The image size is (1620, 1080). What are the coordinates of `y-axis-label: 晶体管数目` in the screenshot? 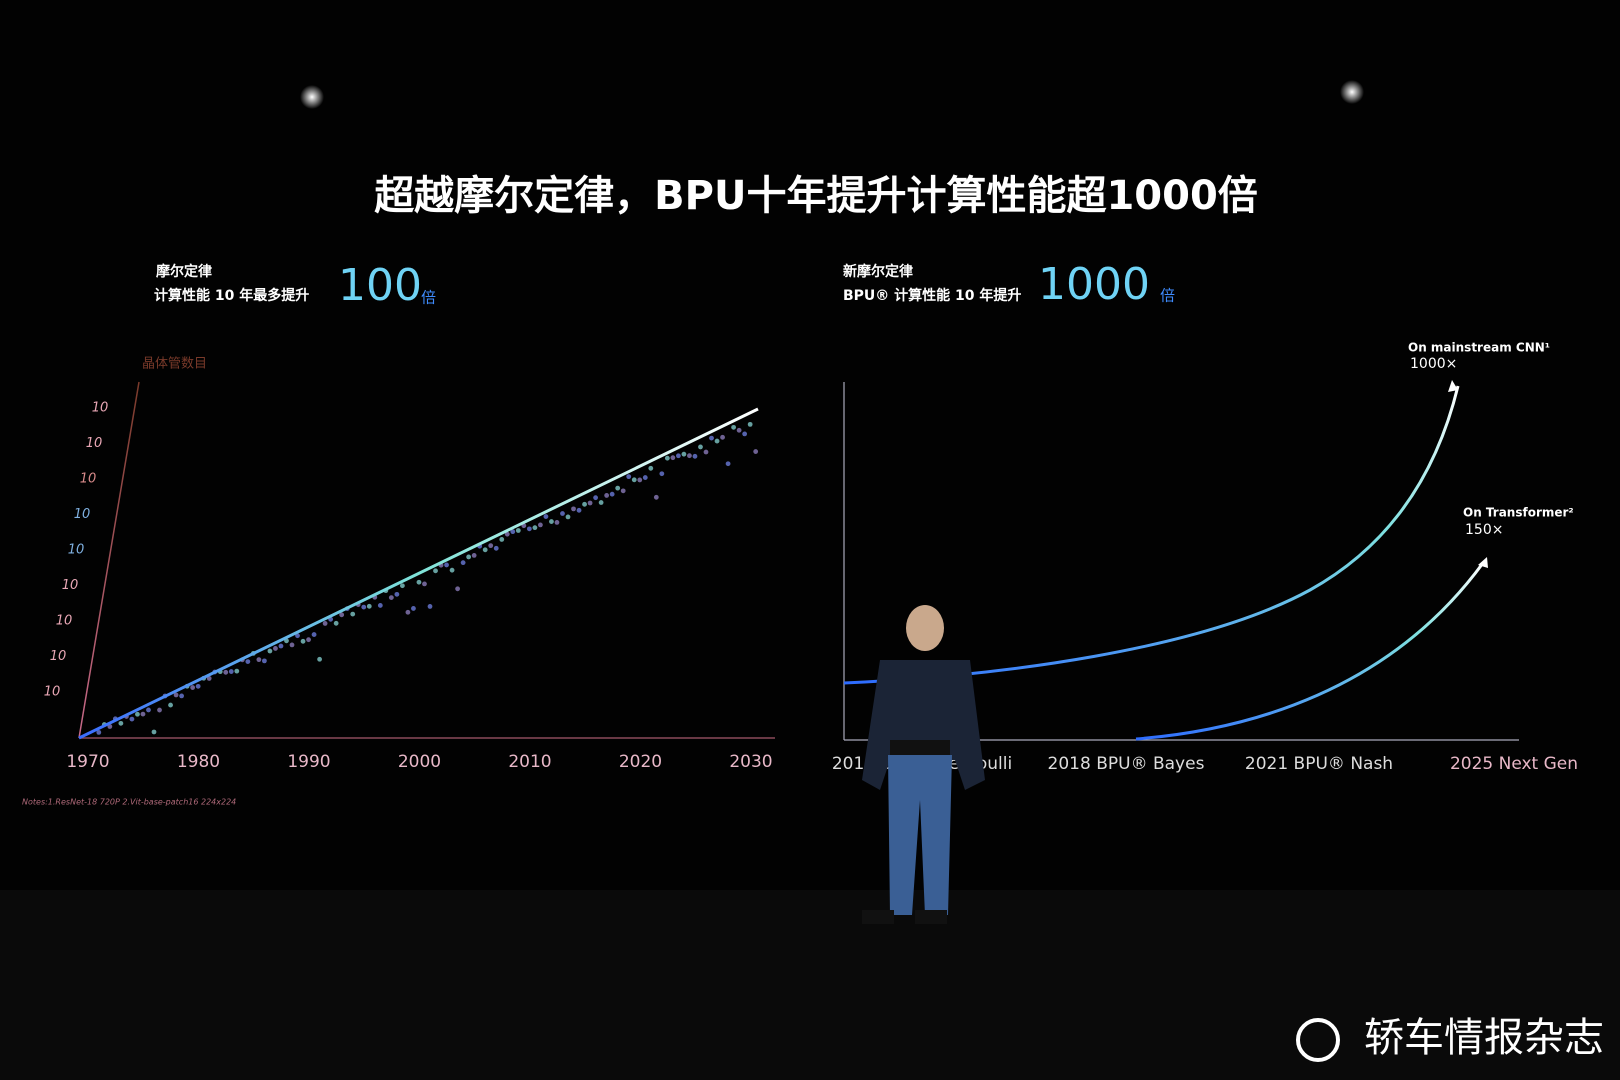 It's located at (174, 364).